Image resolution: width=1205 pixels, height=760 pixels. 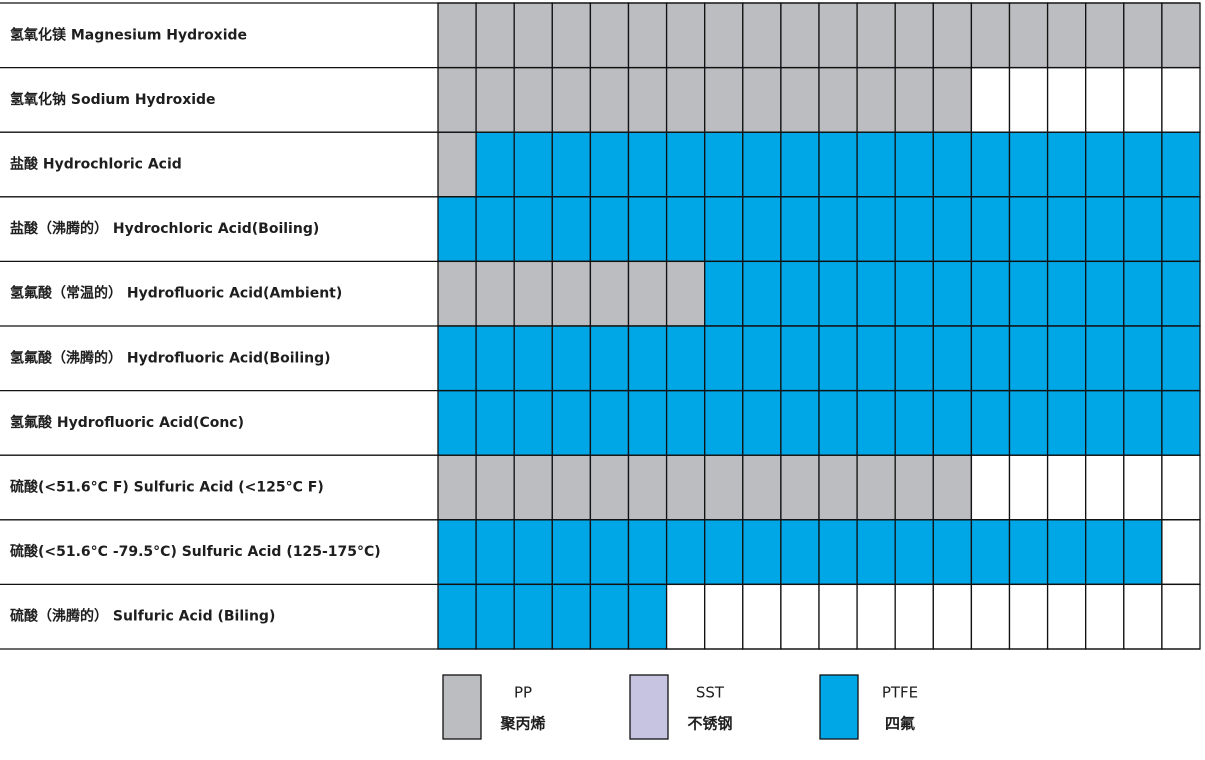 What do you see at coordinates (522, 724) in the screenshot?
I see `legend-sub: 聚丙烯` at bounding box center [522, 724].